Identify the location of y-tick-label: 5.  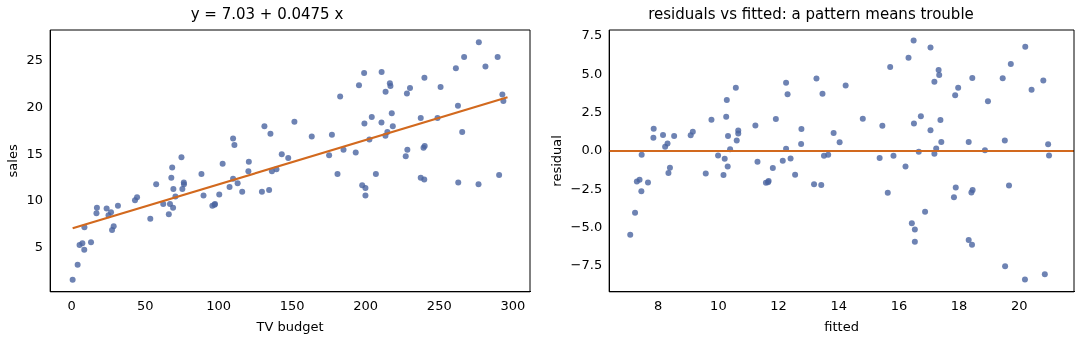
(39, 247).